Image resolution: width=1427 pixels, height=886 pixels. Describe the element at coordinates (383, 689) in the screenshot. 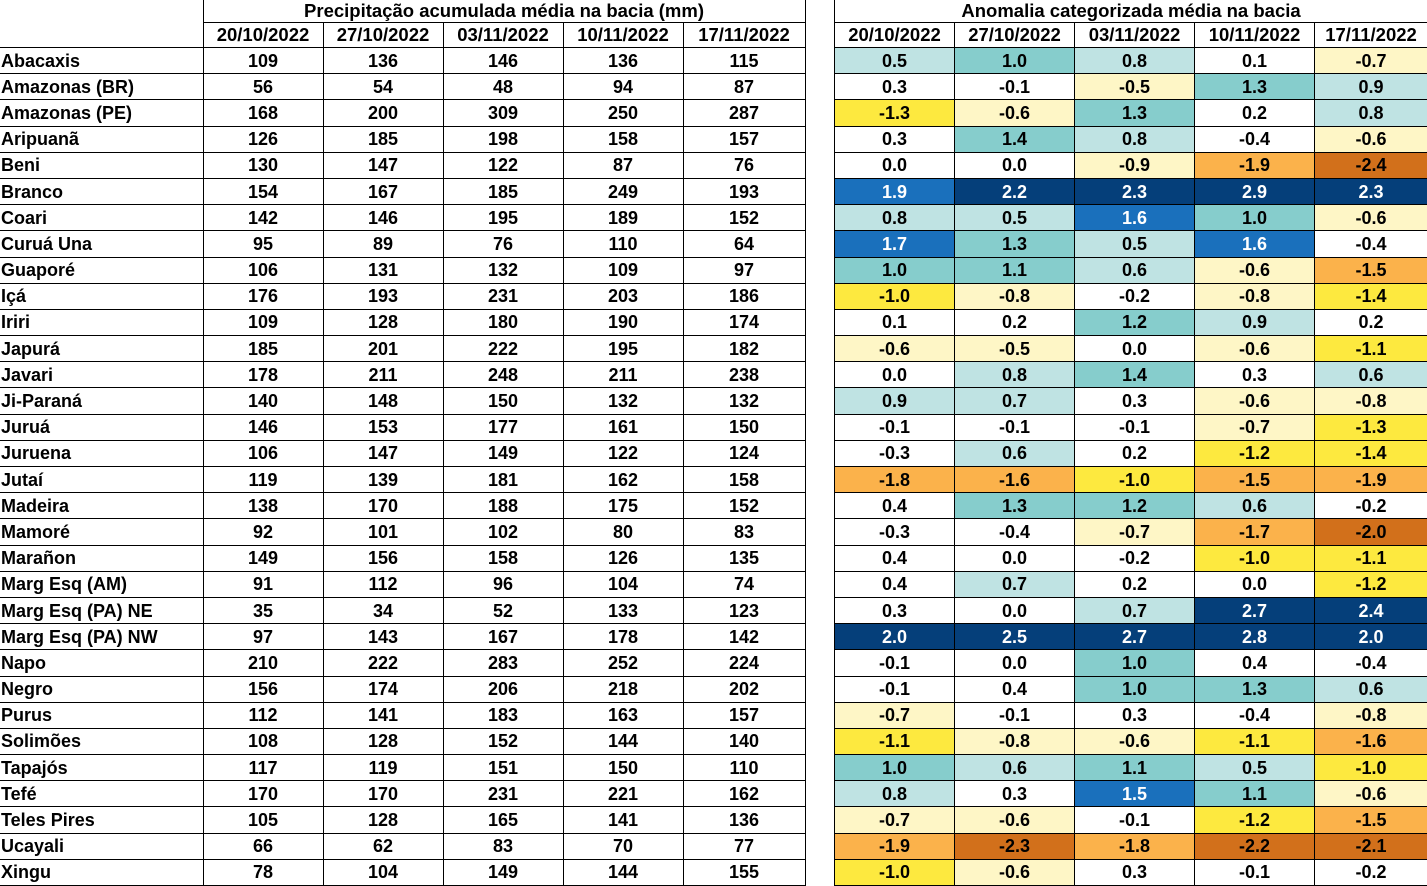

I see `precip-value: 174` at that location.